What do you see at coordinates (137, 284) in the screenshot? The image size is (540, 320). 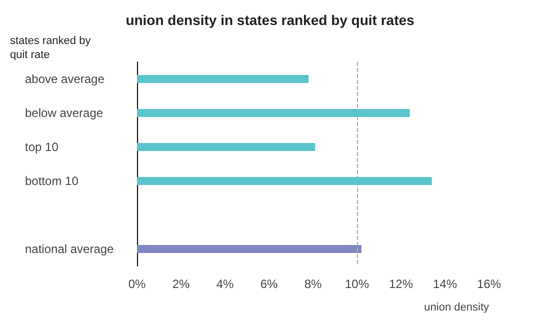 I see `x-tick-label: 0%` at bounding box center [137, 284].